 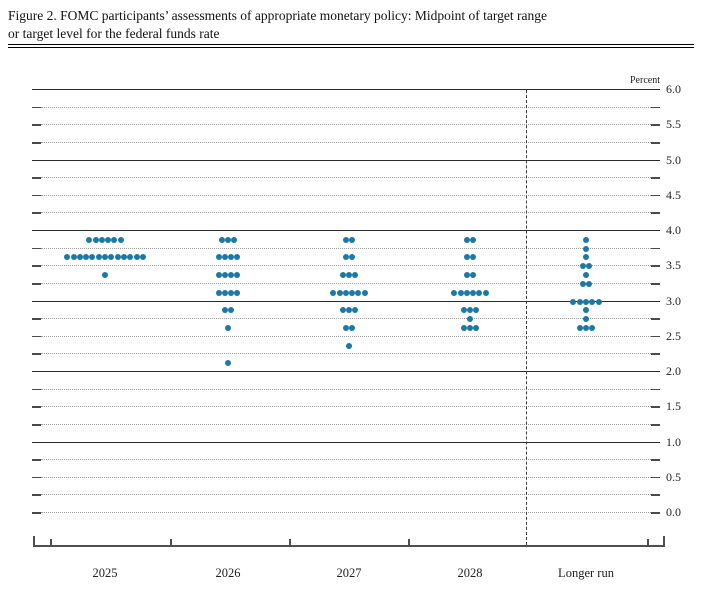 What do you see at coordinates (645, 80) in the screenshot?
I see `y-axis-unit-label: Percent` at bounding box center [645, 80].